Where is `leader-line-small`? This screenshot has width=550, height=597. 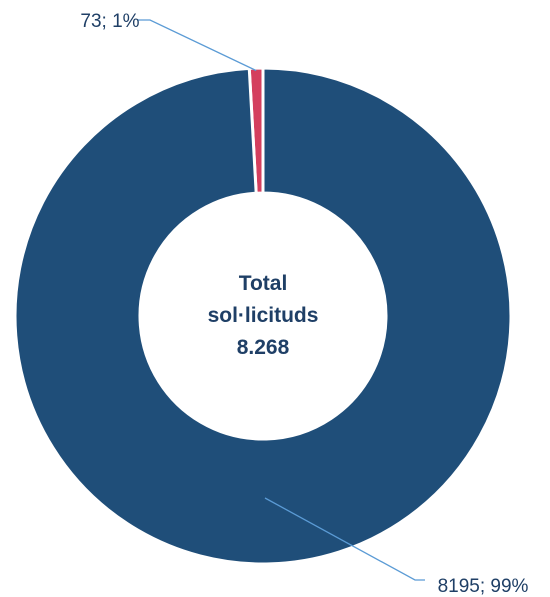 leader-line-small is located at coordinates (197, 45).